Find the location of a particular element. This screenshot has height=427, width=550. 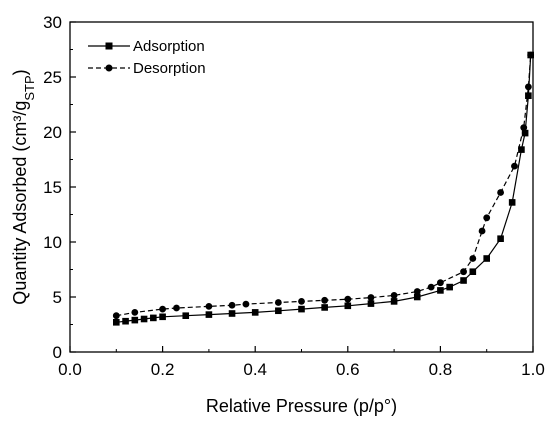

y-tick-label: 5 is located at coordinates (57, 297).